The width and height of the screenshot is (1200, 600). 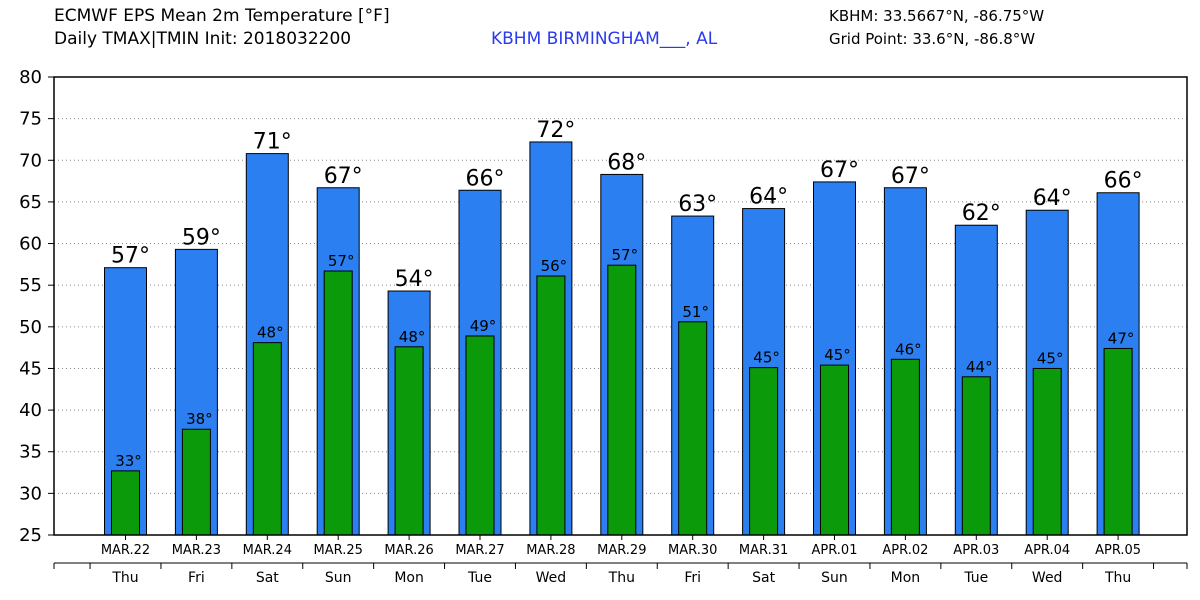 What do you see at coordinates (30, 535) in the screenshot?
I see `y-tick-label: 25` at bounding box center [30, 535].